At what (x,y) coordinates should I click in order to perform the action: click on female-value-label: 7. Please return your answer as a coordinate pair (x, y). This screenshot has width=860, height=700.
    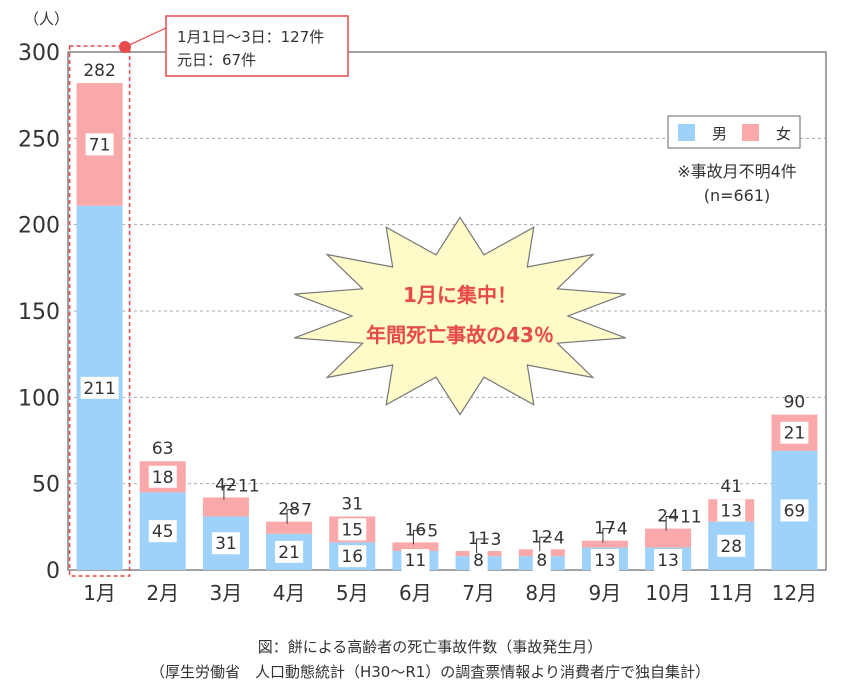
    Looking at the image, I should click on (306, 511).